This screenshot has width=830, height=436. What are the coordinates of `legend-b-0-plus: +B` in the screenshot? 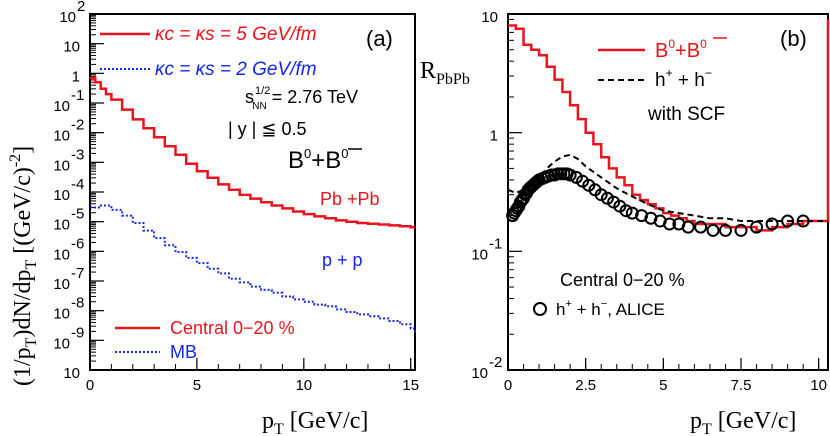 It's located at (687, 51).